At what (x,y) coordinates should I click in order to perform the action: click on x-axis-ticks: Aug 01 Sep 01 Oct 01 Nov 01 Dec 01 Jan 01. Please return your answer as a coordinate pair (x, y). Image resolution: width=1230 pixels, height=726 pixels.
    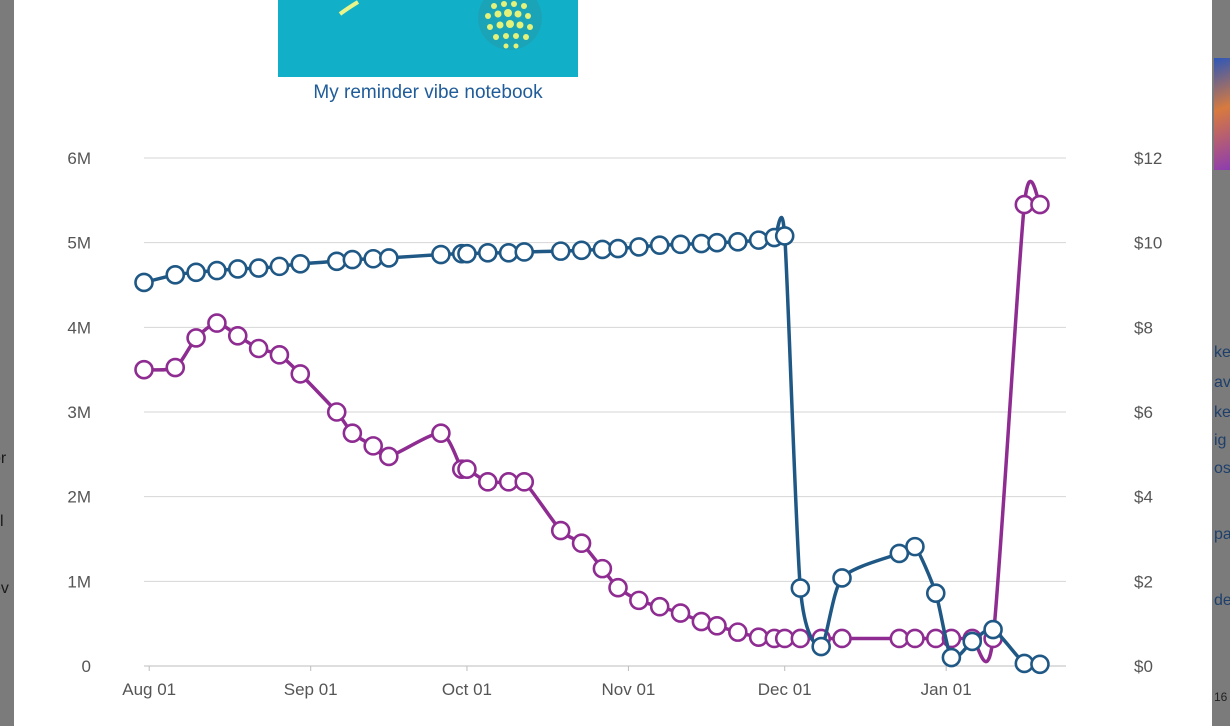
    Looking at the image, I should click on (547, 682).